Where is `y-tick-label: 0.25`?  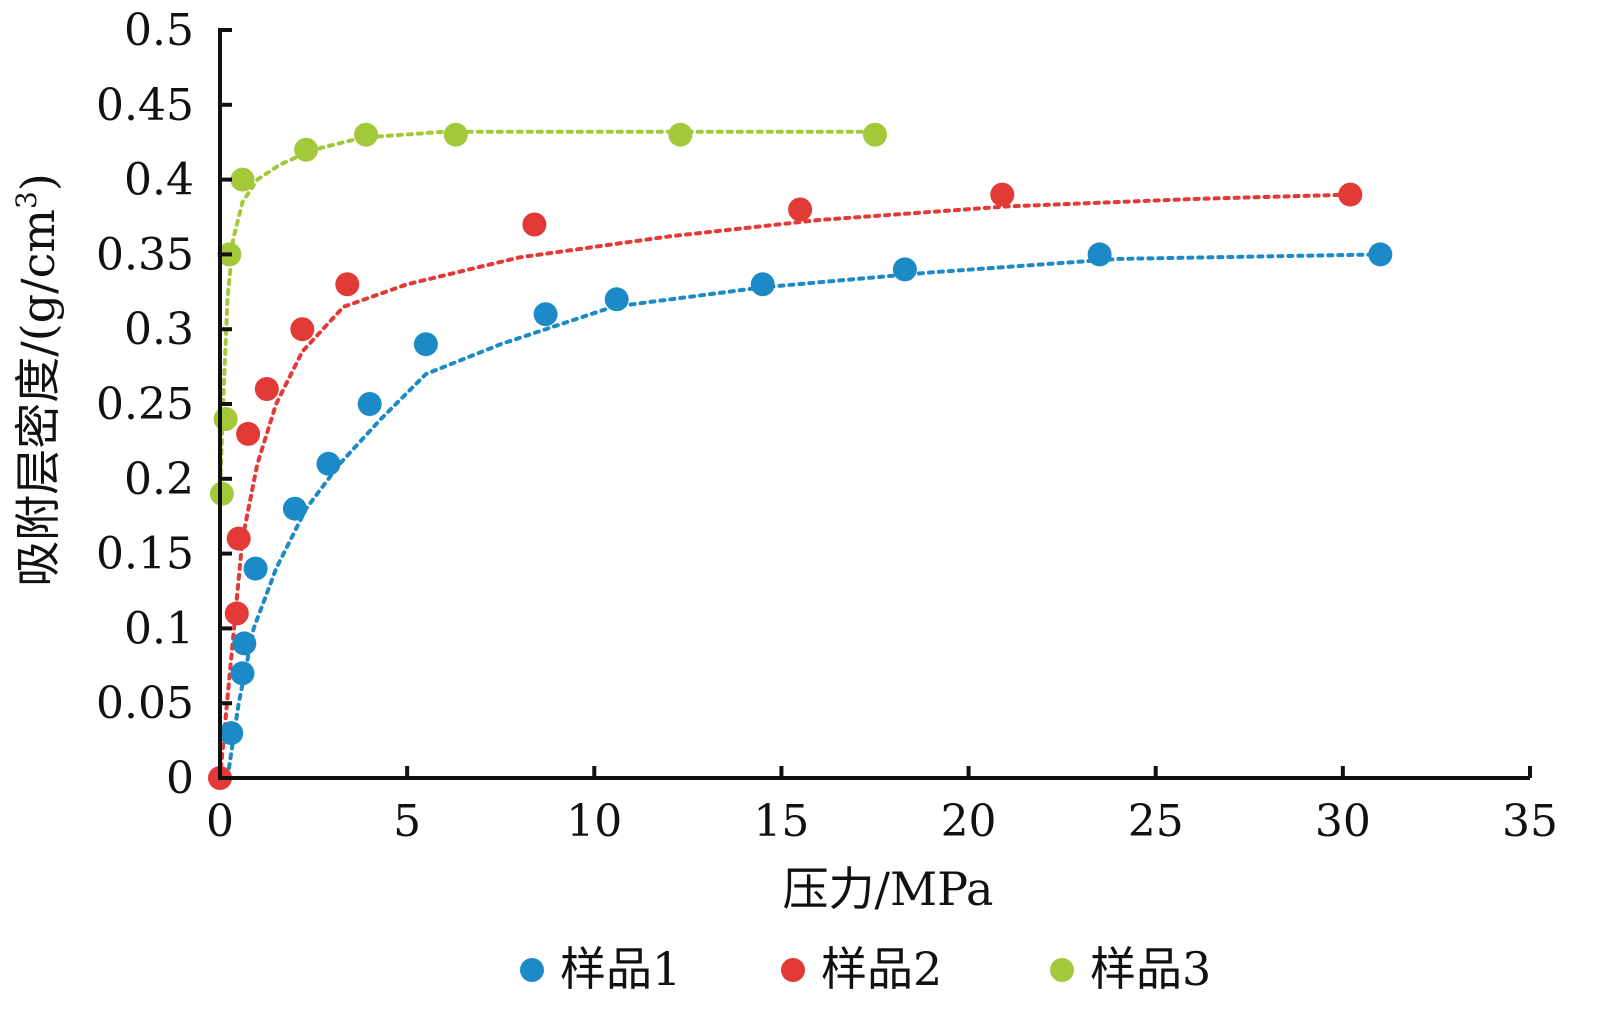
y-tick-label: 0.25 is located at coordinates (145, 404).